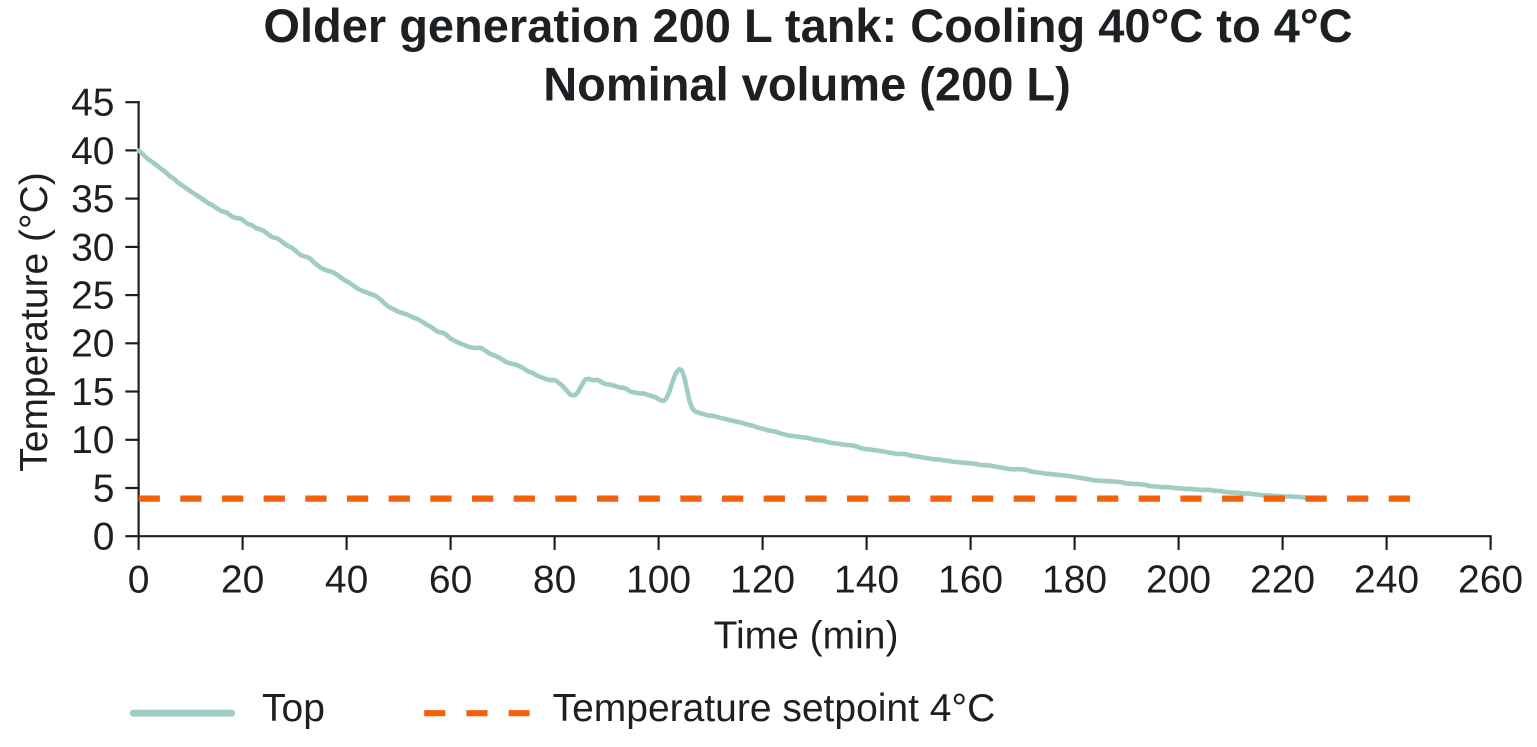  Describe the element at coordinates (92, 392) in the screenshot. I see `svg-text: 15` at that location.